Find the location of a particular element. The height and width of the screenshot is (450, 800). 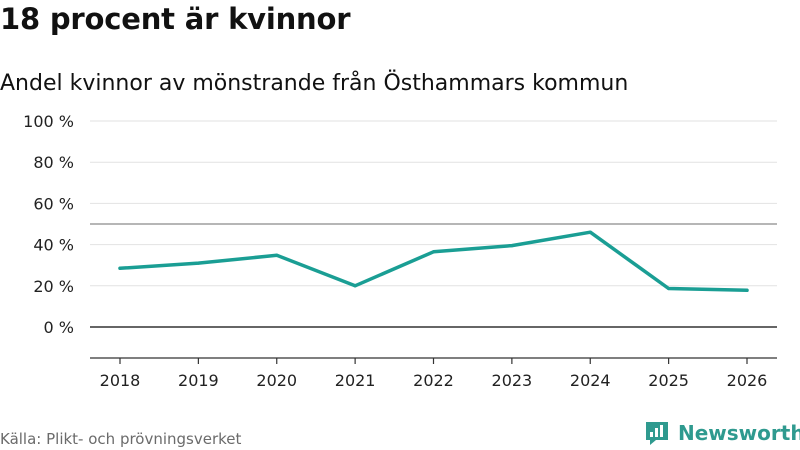

y-tick-label: 100 % is located at coordinates (48, 121).